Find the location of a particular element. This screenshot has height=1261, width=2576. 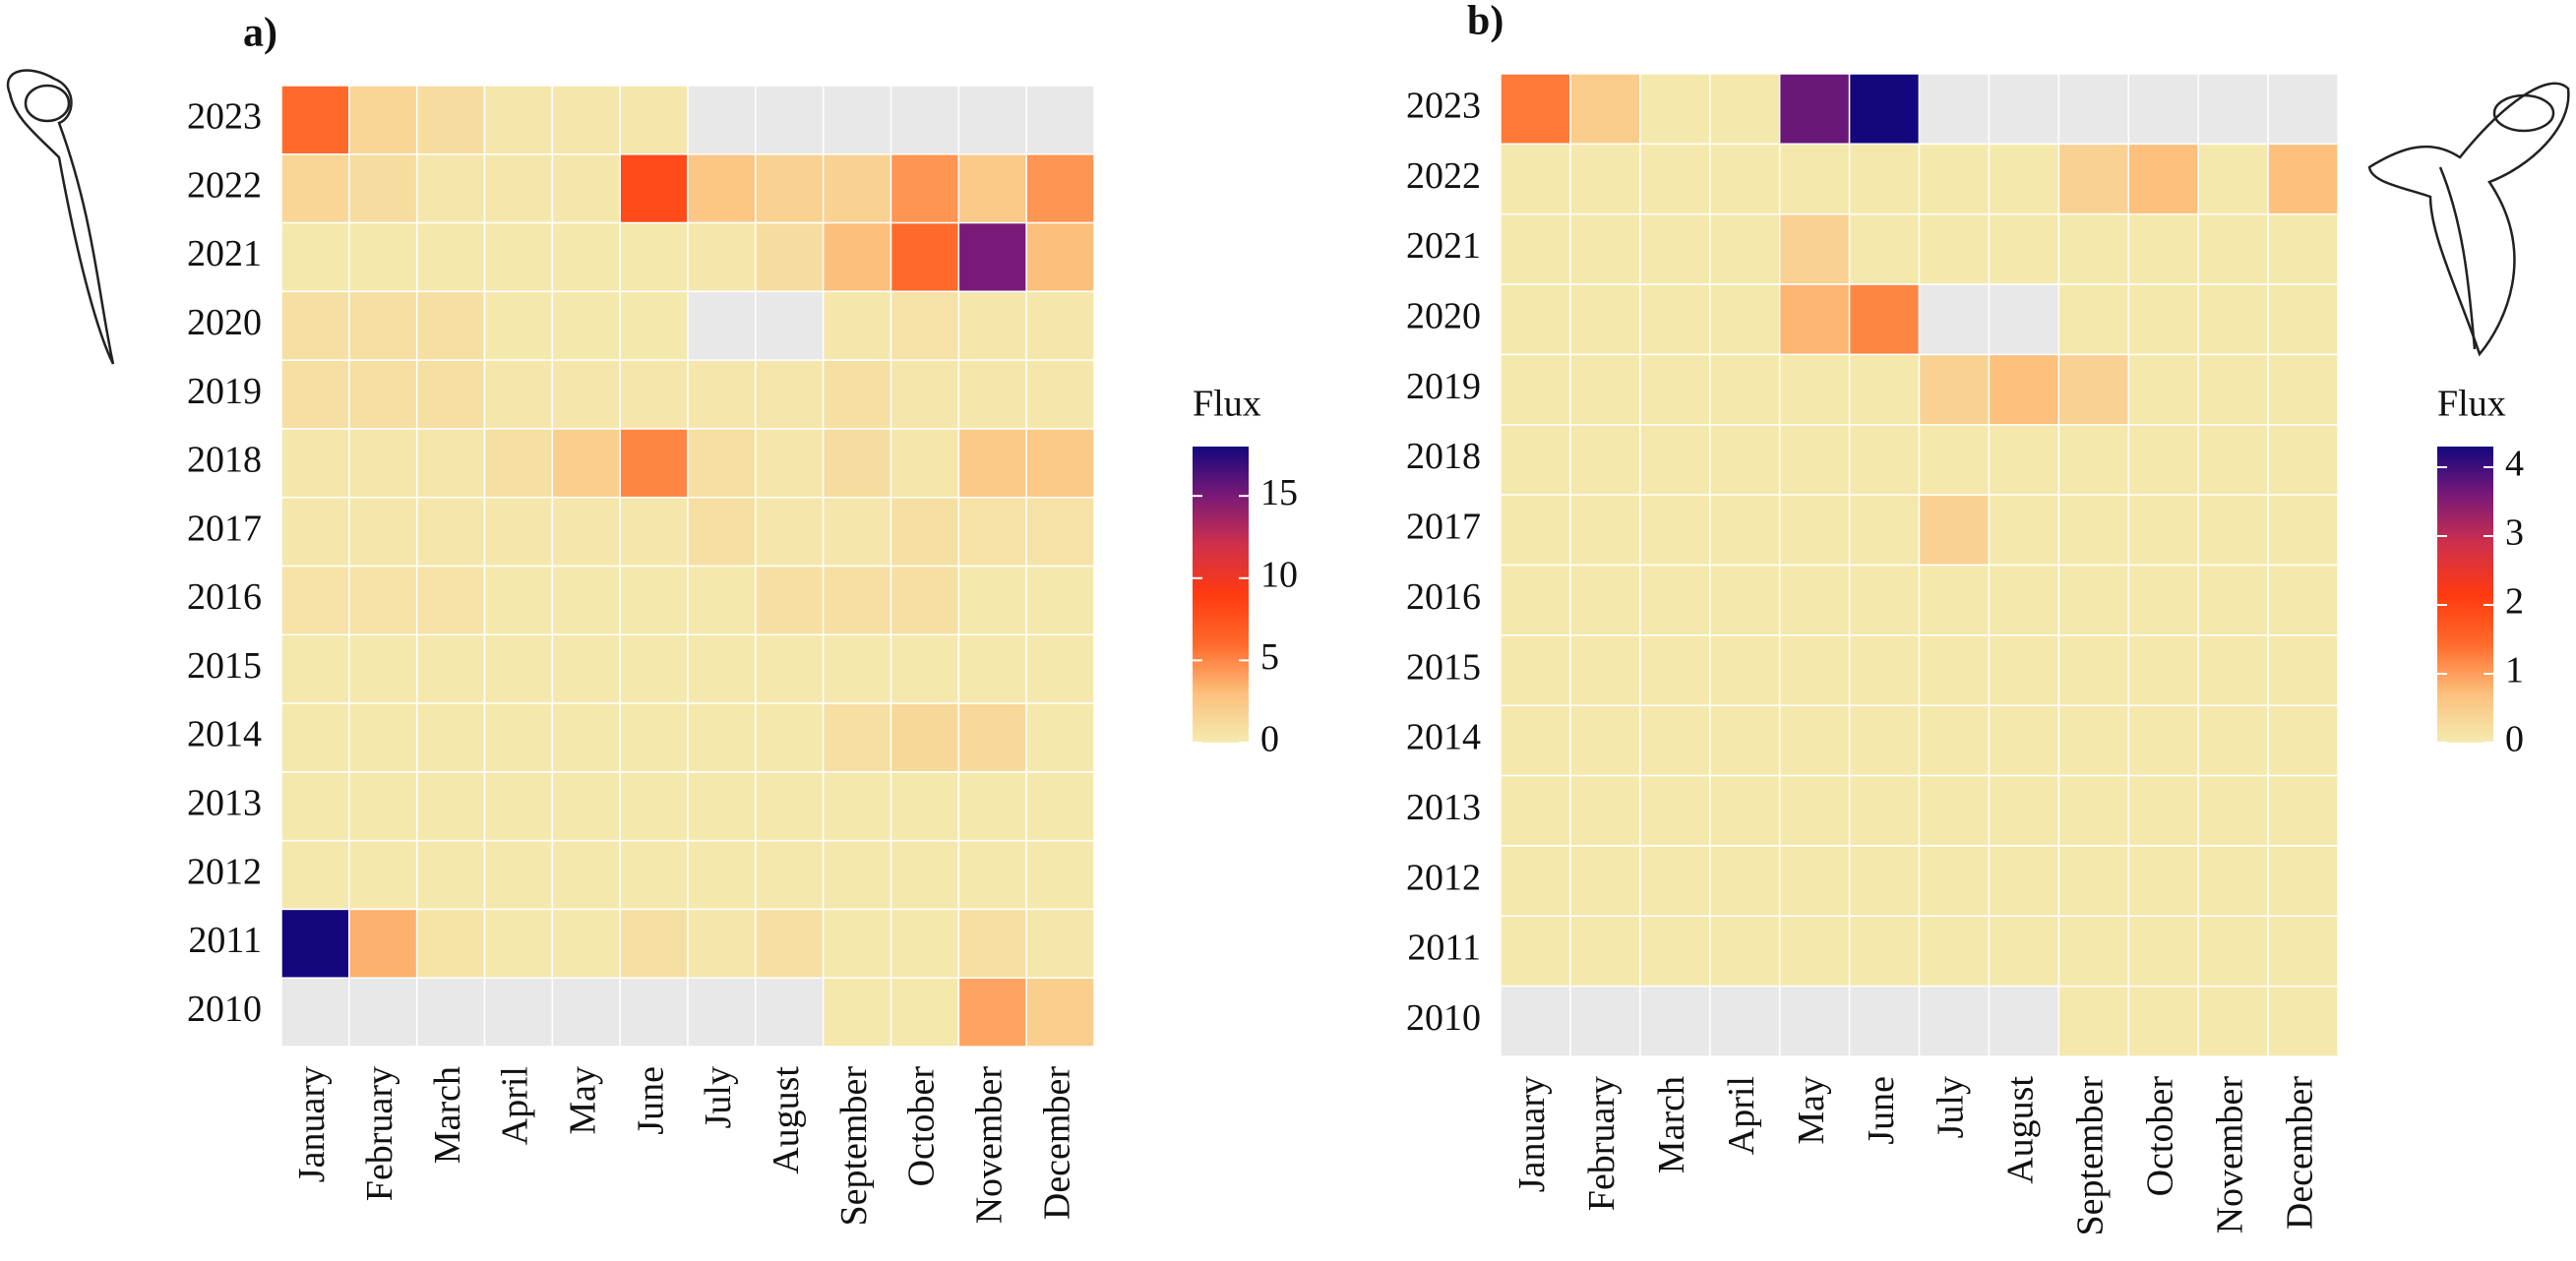

y-tick-label: 2019 is located at coordinates (1443, 386).